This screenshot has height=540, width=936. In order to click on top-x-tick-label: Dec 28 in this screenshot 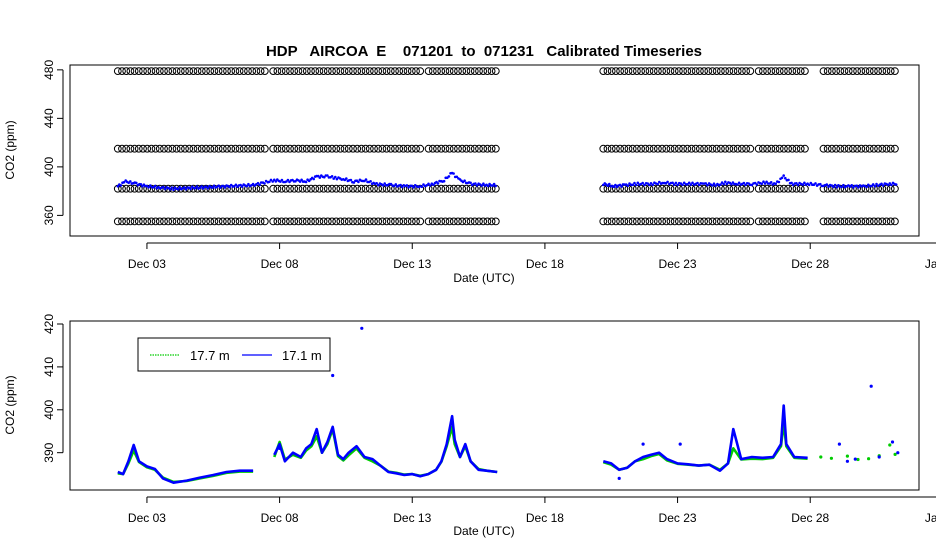, I will do `click(810, 264)`.